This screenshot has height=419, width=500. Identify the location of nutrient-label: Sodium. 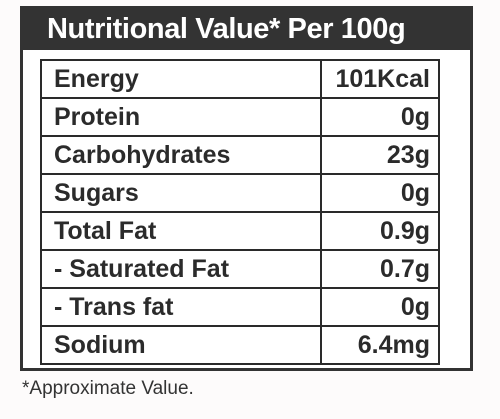
(181, 345).